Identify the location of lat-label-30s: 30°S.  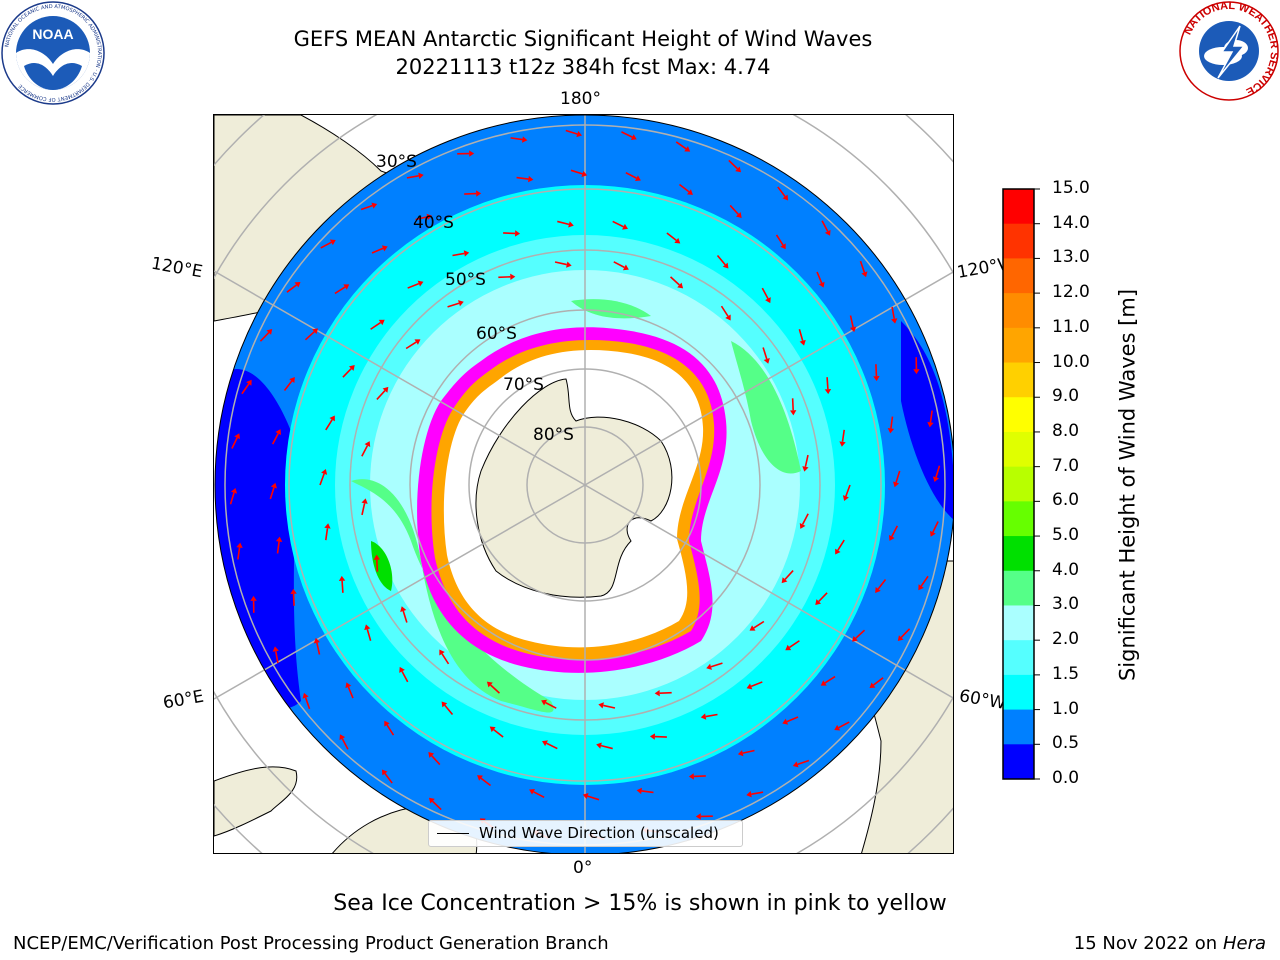
(396, 162).